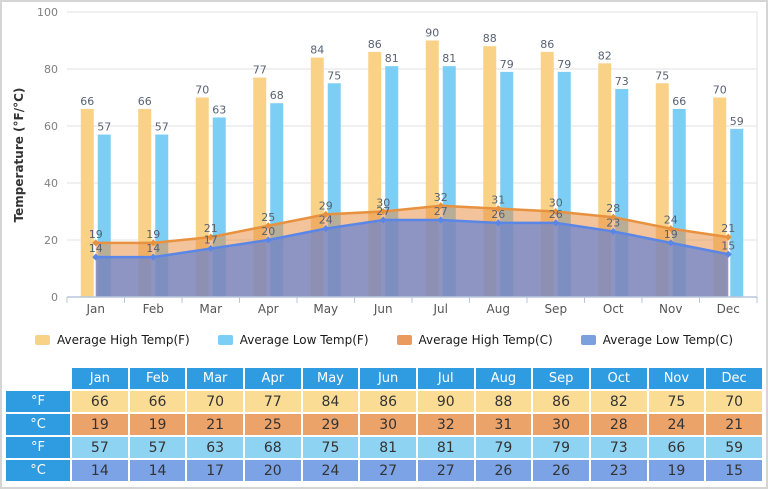 The image size is (768, 489). What do you see at coordinates (202, 90) in the screenshot?
I see `high-f-label: 70` at bounding box center [202, 90].